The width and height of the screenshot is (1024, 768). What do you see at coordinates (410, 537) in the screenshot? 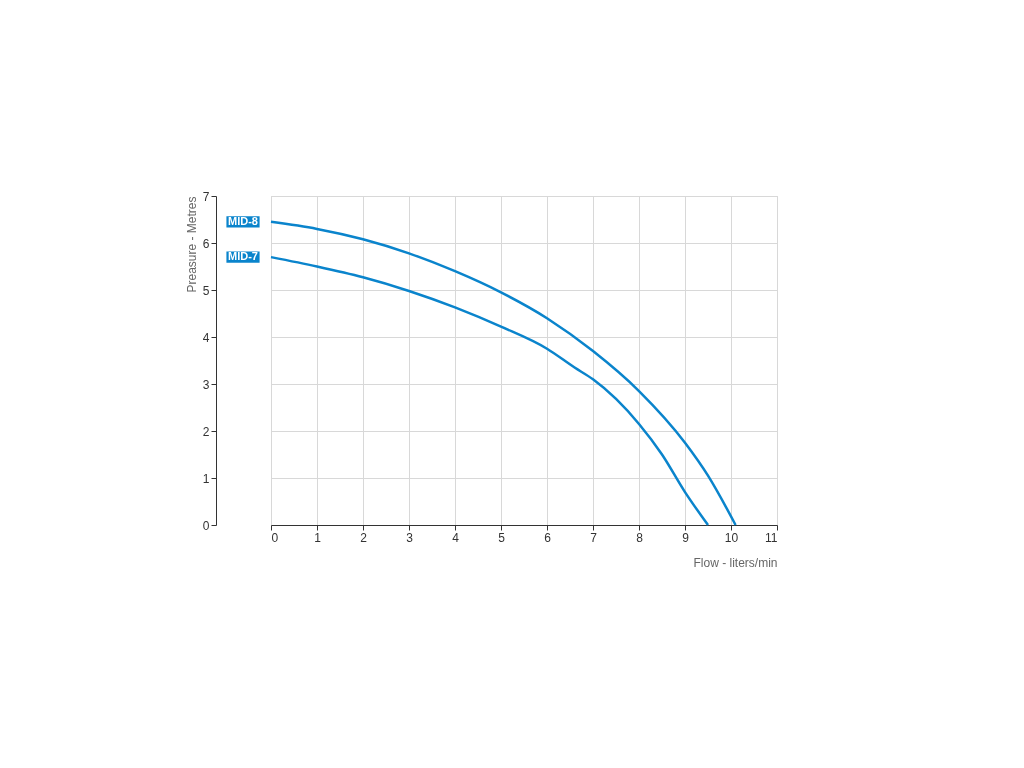
I see `x-tick-label: 3` at bounding box center [410, 537].